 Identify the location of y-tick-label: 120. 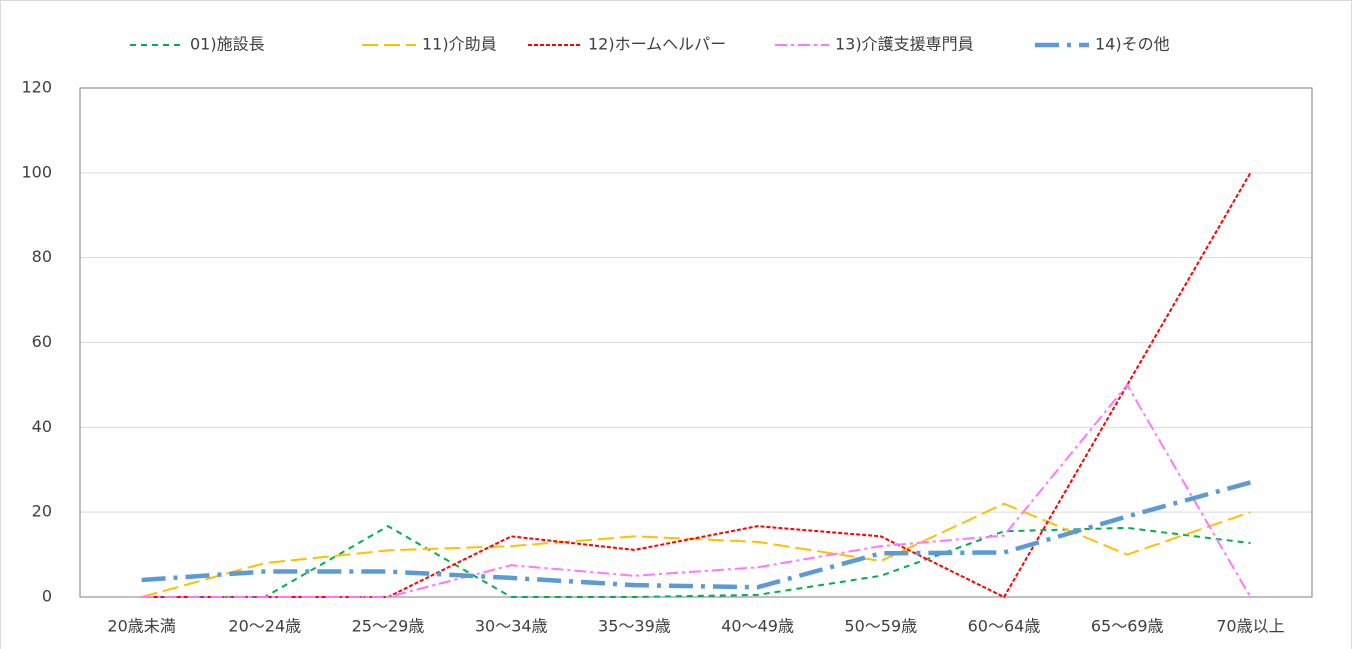
(36, 87).